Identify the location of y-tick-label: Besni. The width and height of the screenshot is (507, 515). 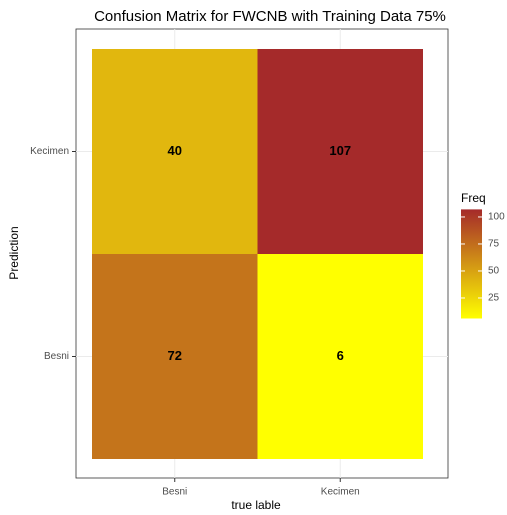
(56, 356).